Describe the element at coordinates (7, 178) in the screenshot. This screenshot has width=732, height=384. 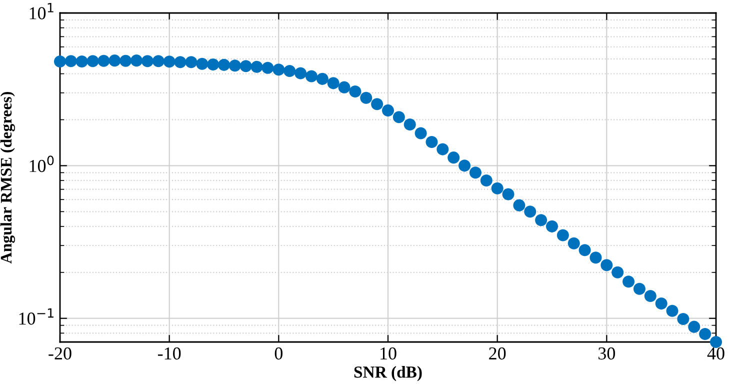
I see `y-axis-title: Angular RMSE (degrees)` at that location.